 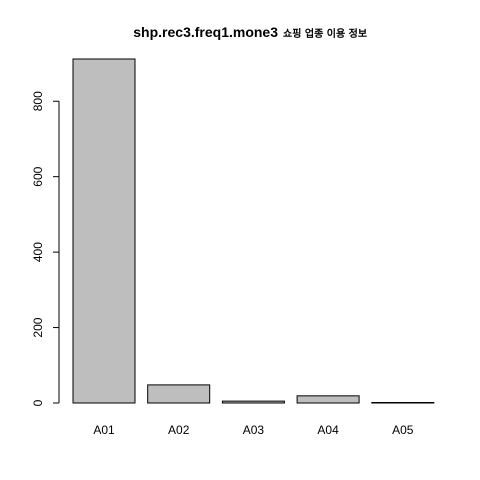 What do you see at coordinates (38, 176) in the screenshot?
I see `y-tick-label-600: 600` at bounding box center [38, 176].